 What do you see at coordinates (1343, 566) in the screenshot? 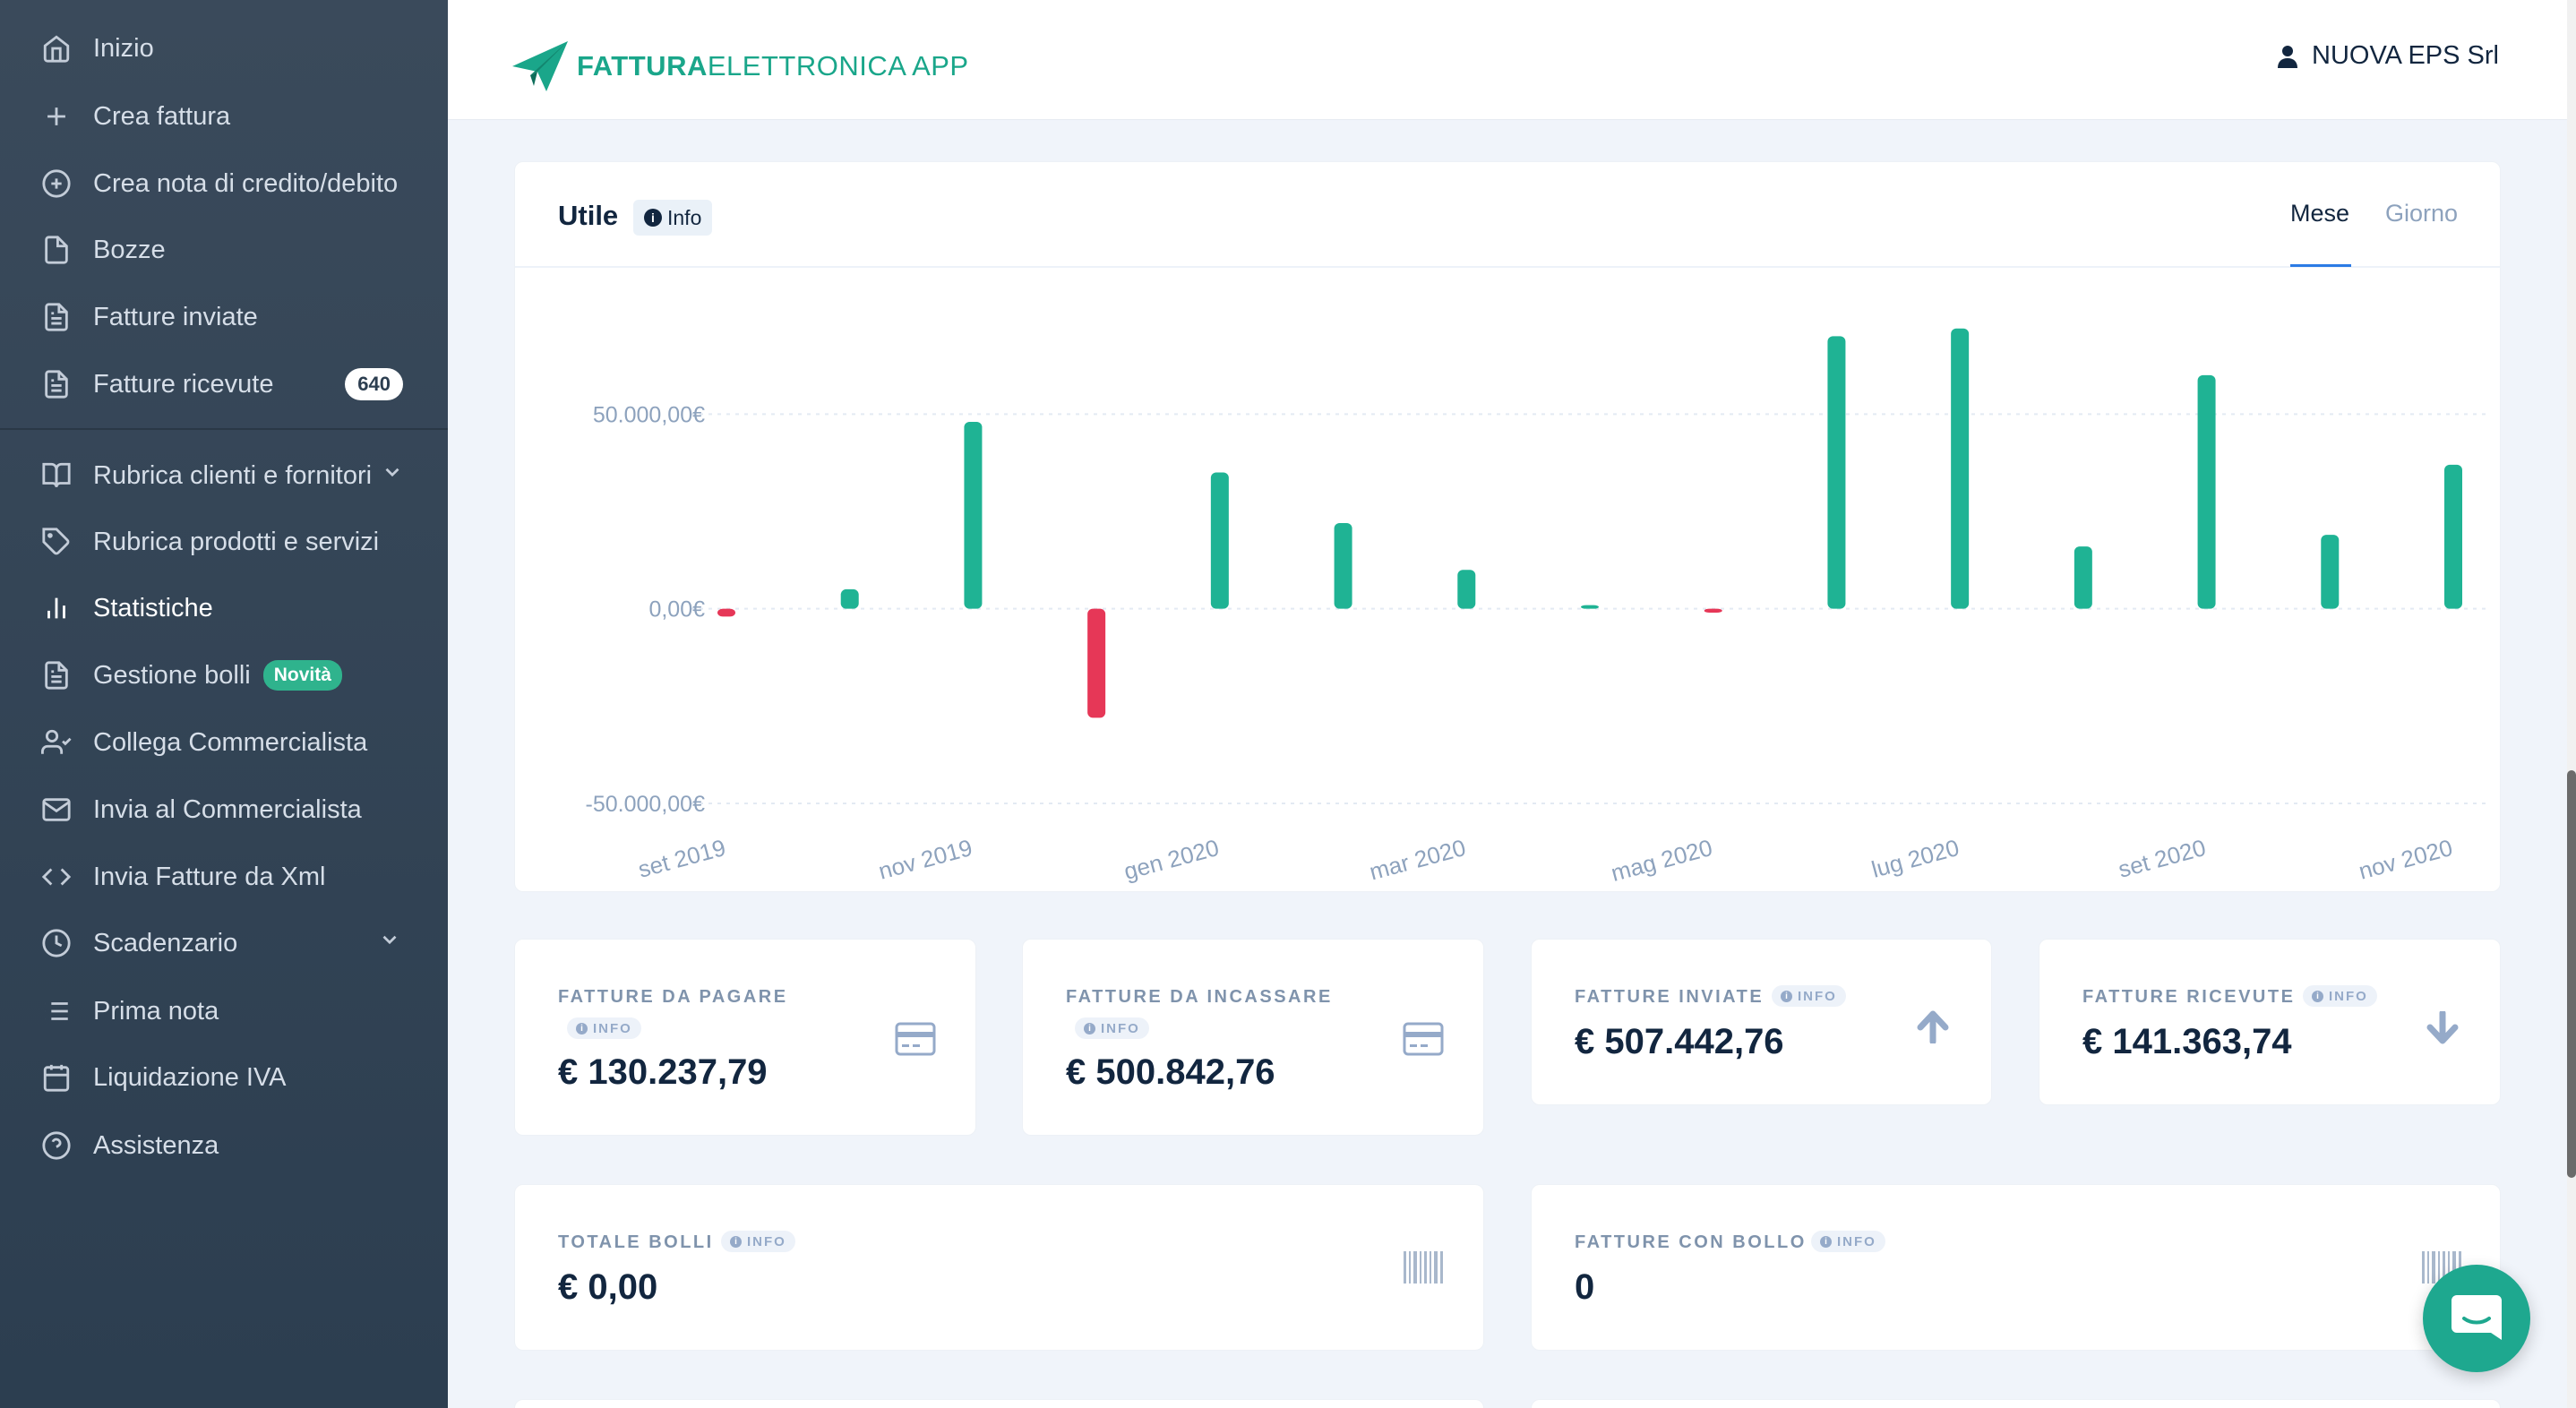
I see `bar-feb-2020` at bounding box center [1343, 566].